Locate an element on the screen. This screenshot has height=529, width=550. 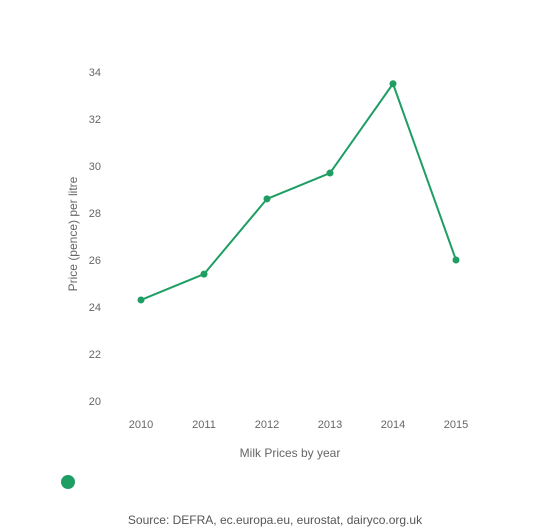
x-axis-ticks: 2010 2011 2012 2013 2014 2015 is located at coordinates (298, 425).